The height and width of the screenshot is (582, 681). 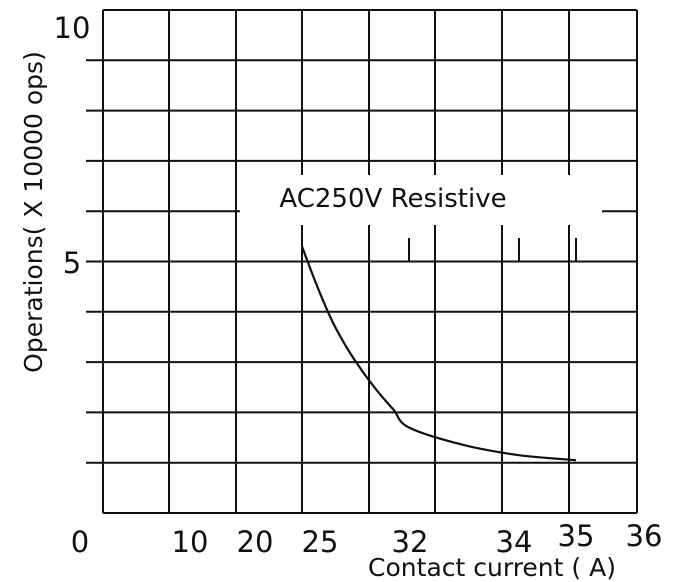 I want to click on y-tick-label: 10, so click(x=72, y=28).